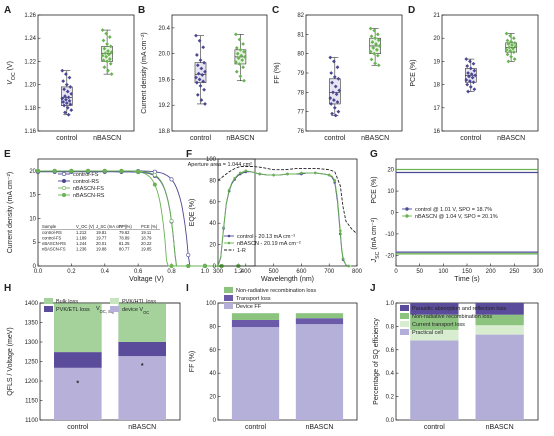  I want to click on panel-E-legend-label: control-FS, so click(86, 175).